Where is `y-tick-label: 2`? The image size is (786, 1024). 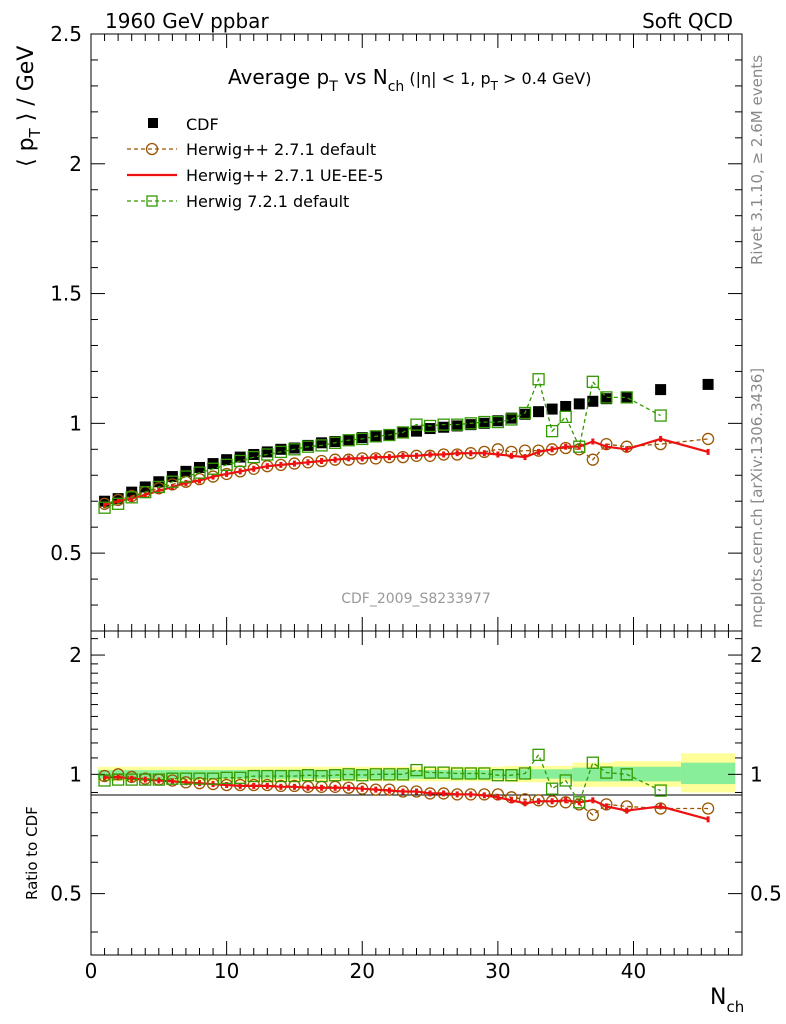 y-tick-label: 2 is located at coordinates (75, 164).